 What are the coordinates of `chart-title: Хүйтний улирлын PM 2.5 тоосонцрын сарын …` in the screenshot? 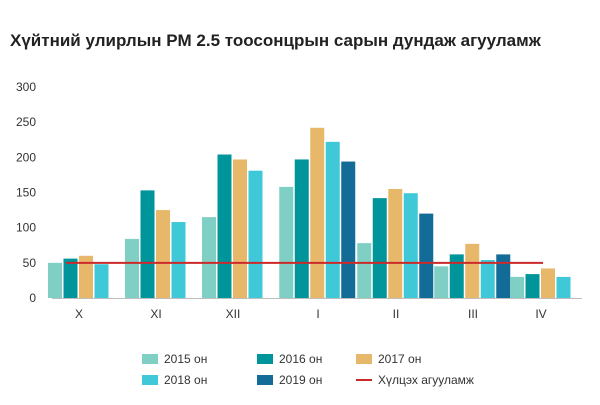 It's located at (276, 40).